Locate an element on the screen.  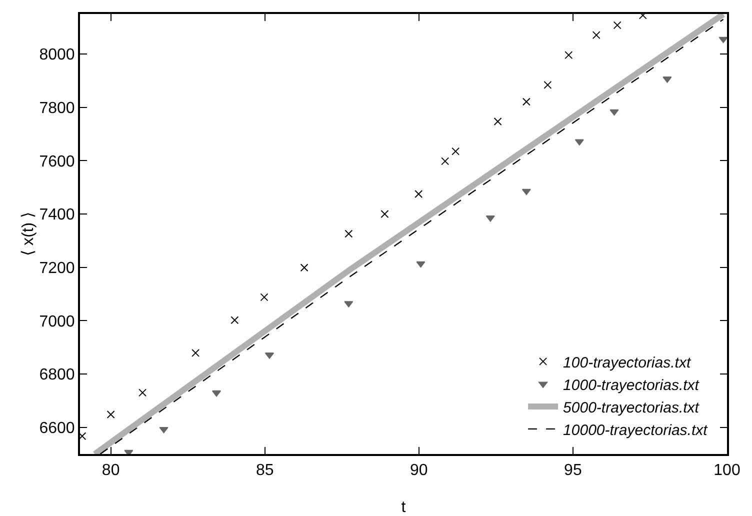
legend-label: 1000-trayectorias.txt is located at coordinates (631, 385).